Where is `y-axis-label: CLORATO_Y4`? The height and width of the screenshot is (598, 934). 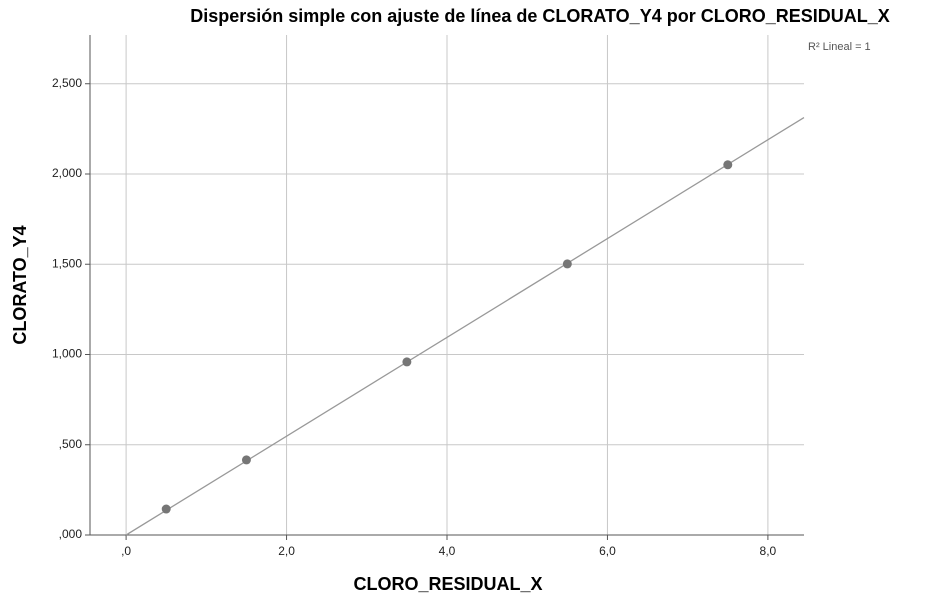 y-axis-label: CLORATO_Y4 is located at coordinates (20, 284).